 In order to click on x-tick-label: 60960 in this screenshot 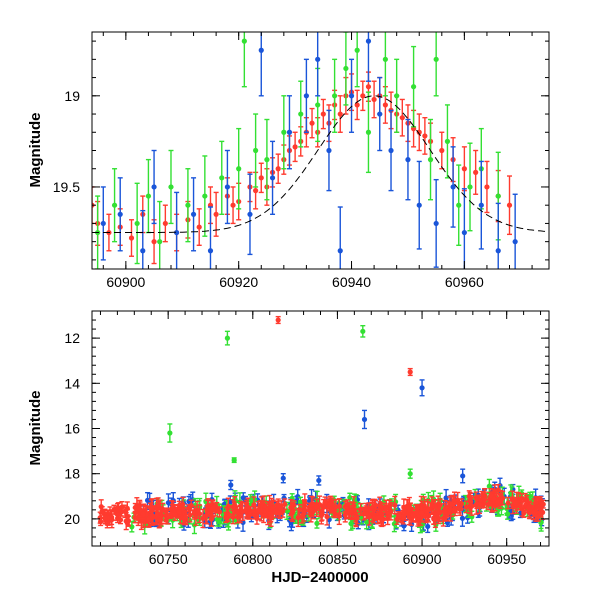, I will do `click(464, 282)`.